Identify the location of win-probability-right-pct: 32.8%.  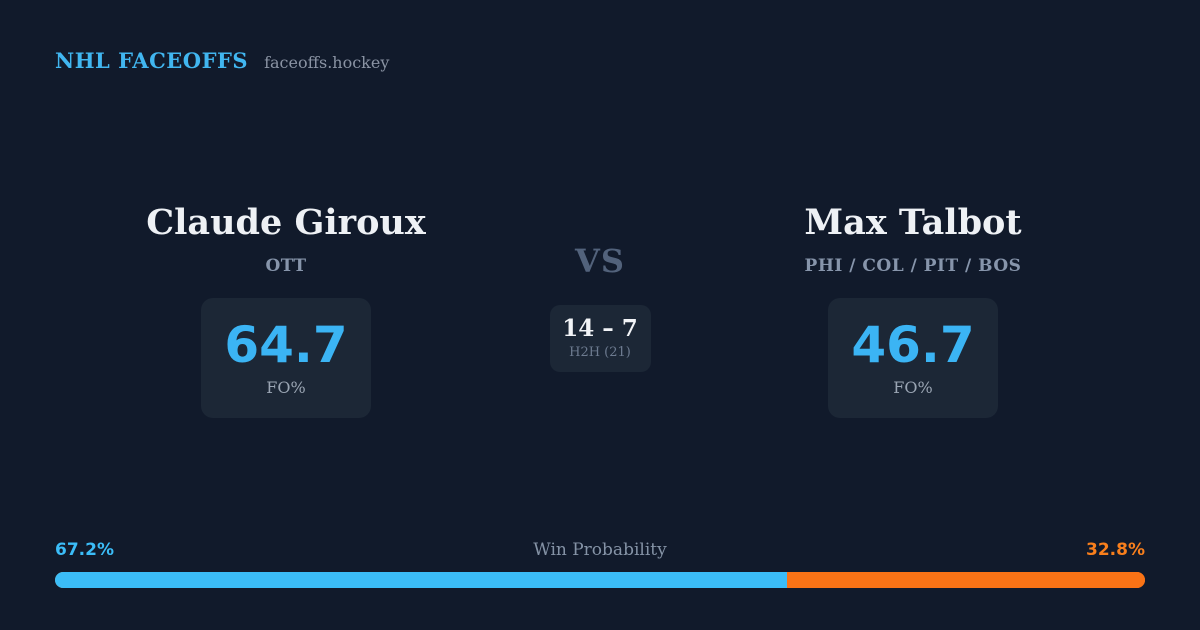
(1115, 550).